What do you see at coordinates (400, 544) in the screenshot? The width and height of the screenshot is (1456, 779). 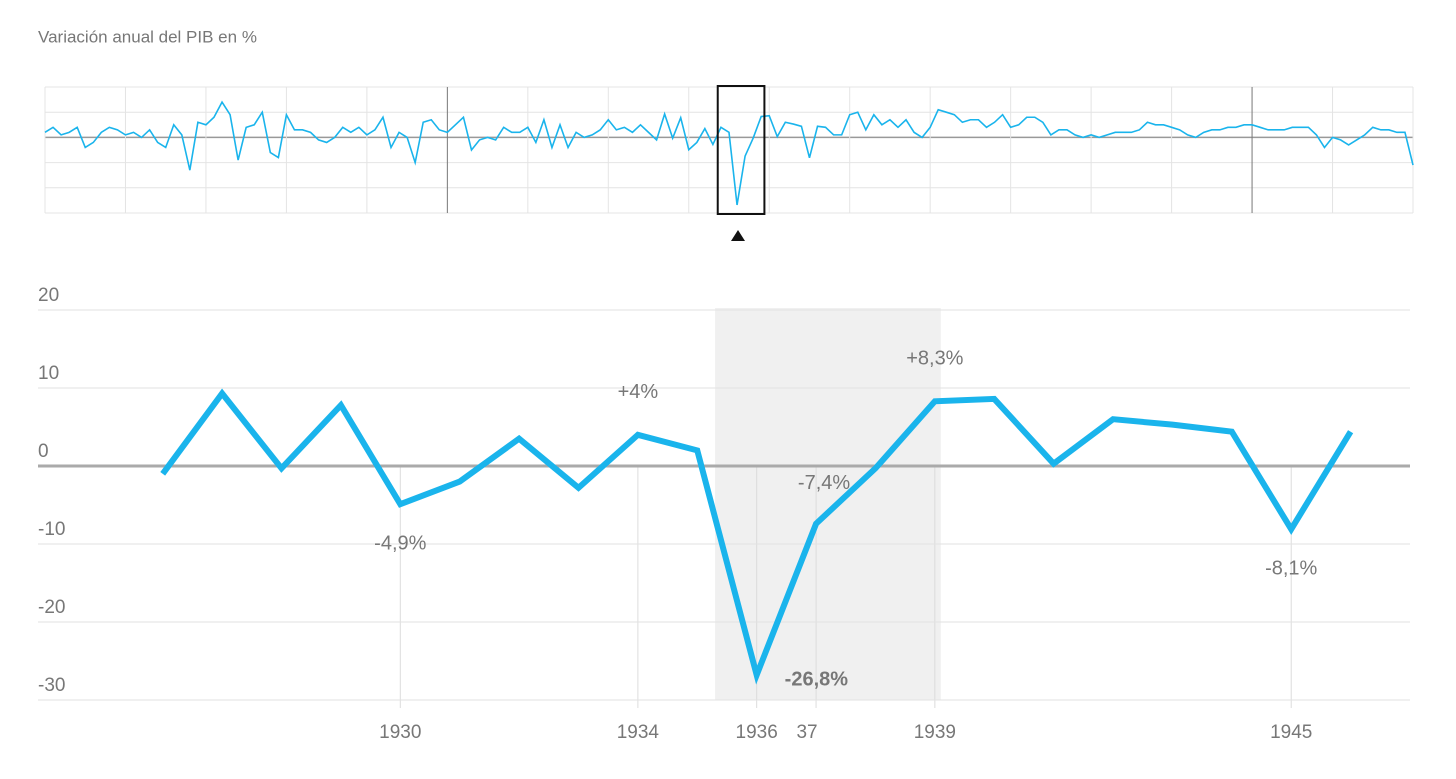 I see `value-label: -4,9%` at bounding box center [400, 544].